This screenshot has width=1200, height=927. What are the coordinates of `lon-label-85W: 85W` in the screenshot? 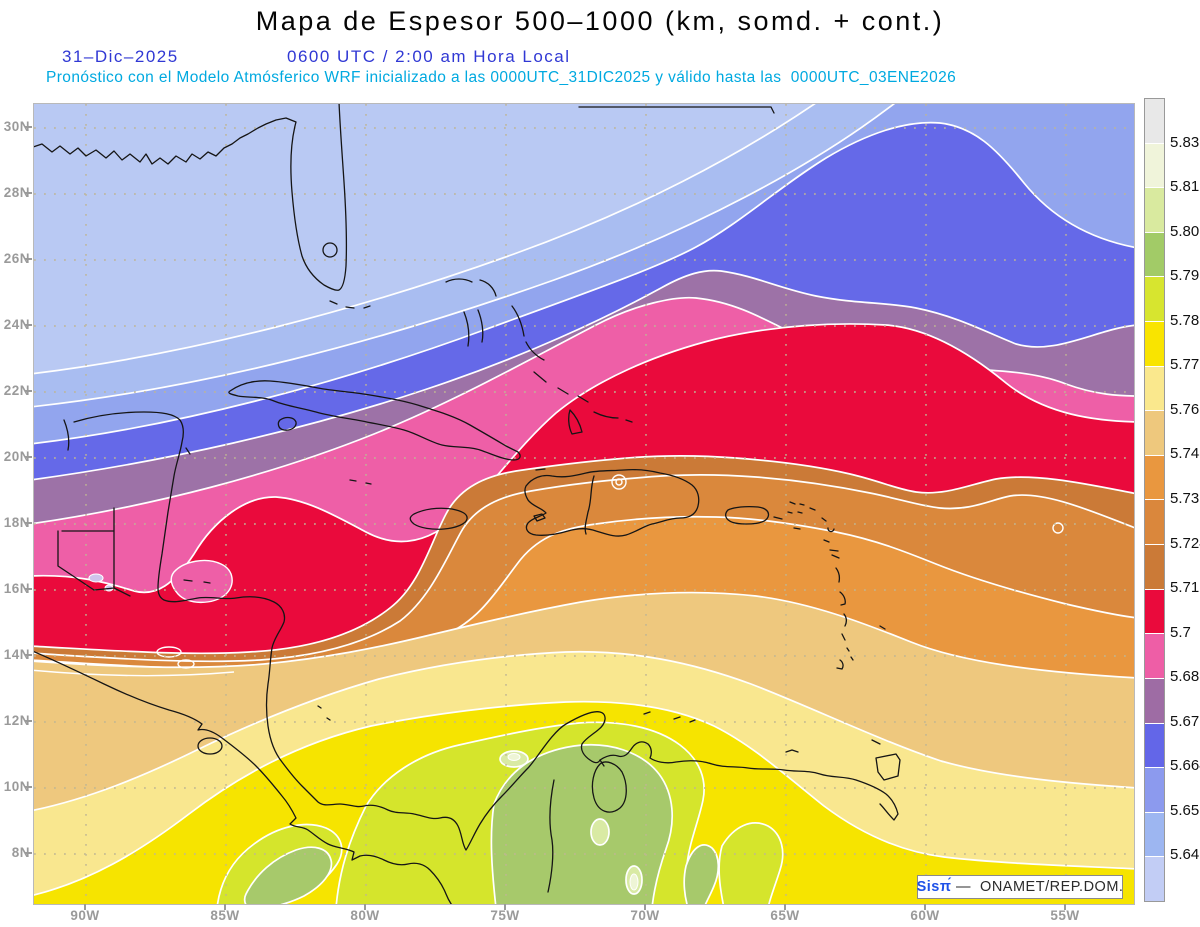 It's located at (225, 915).